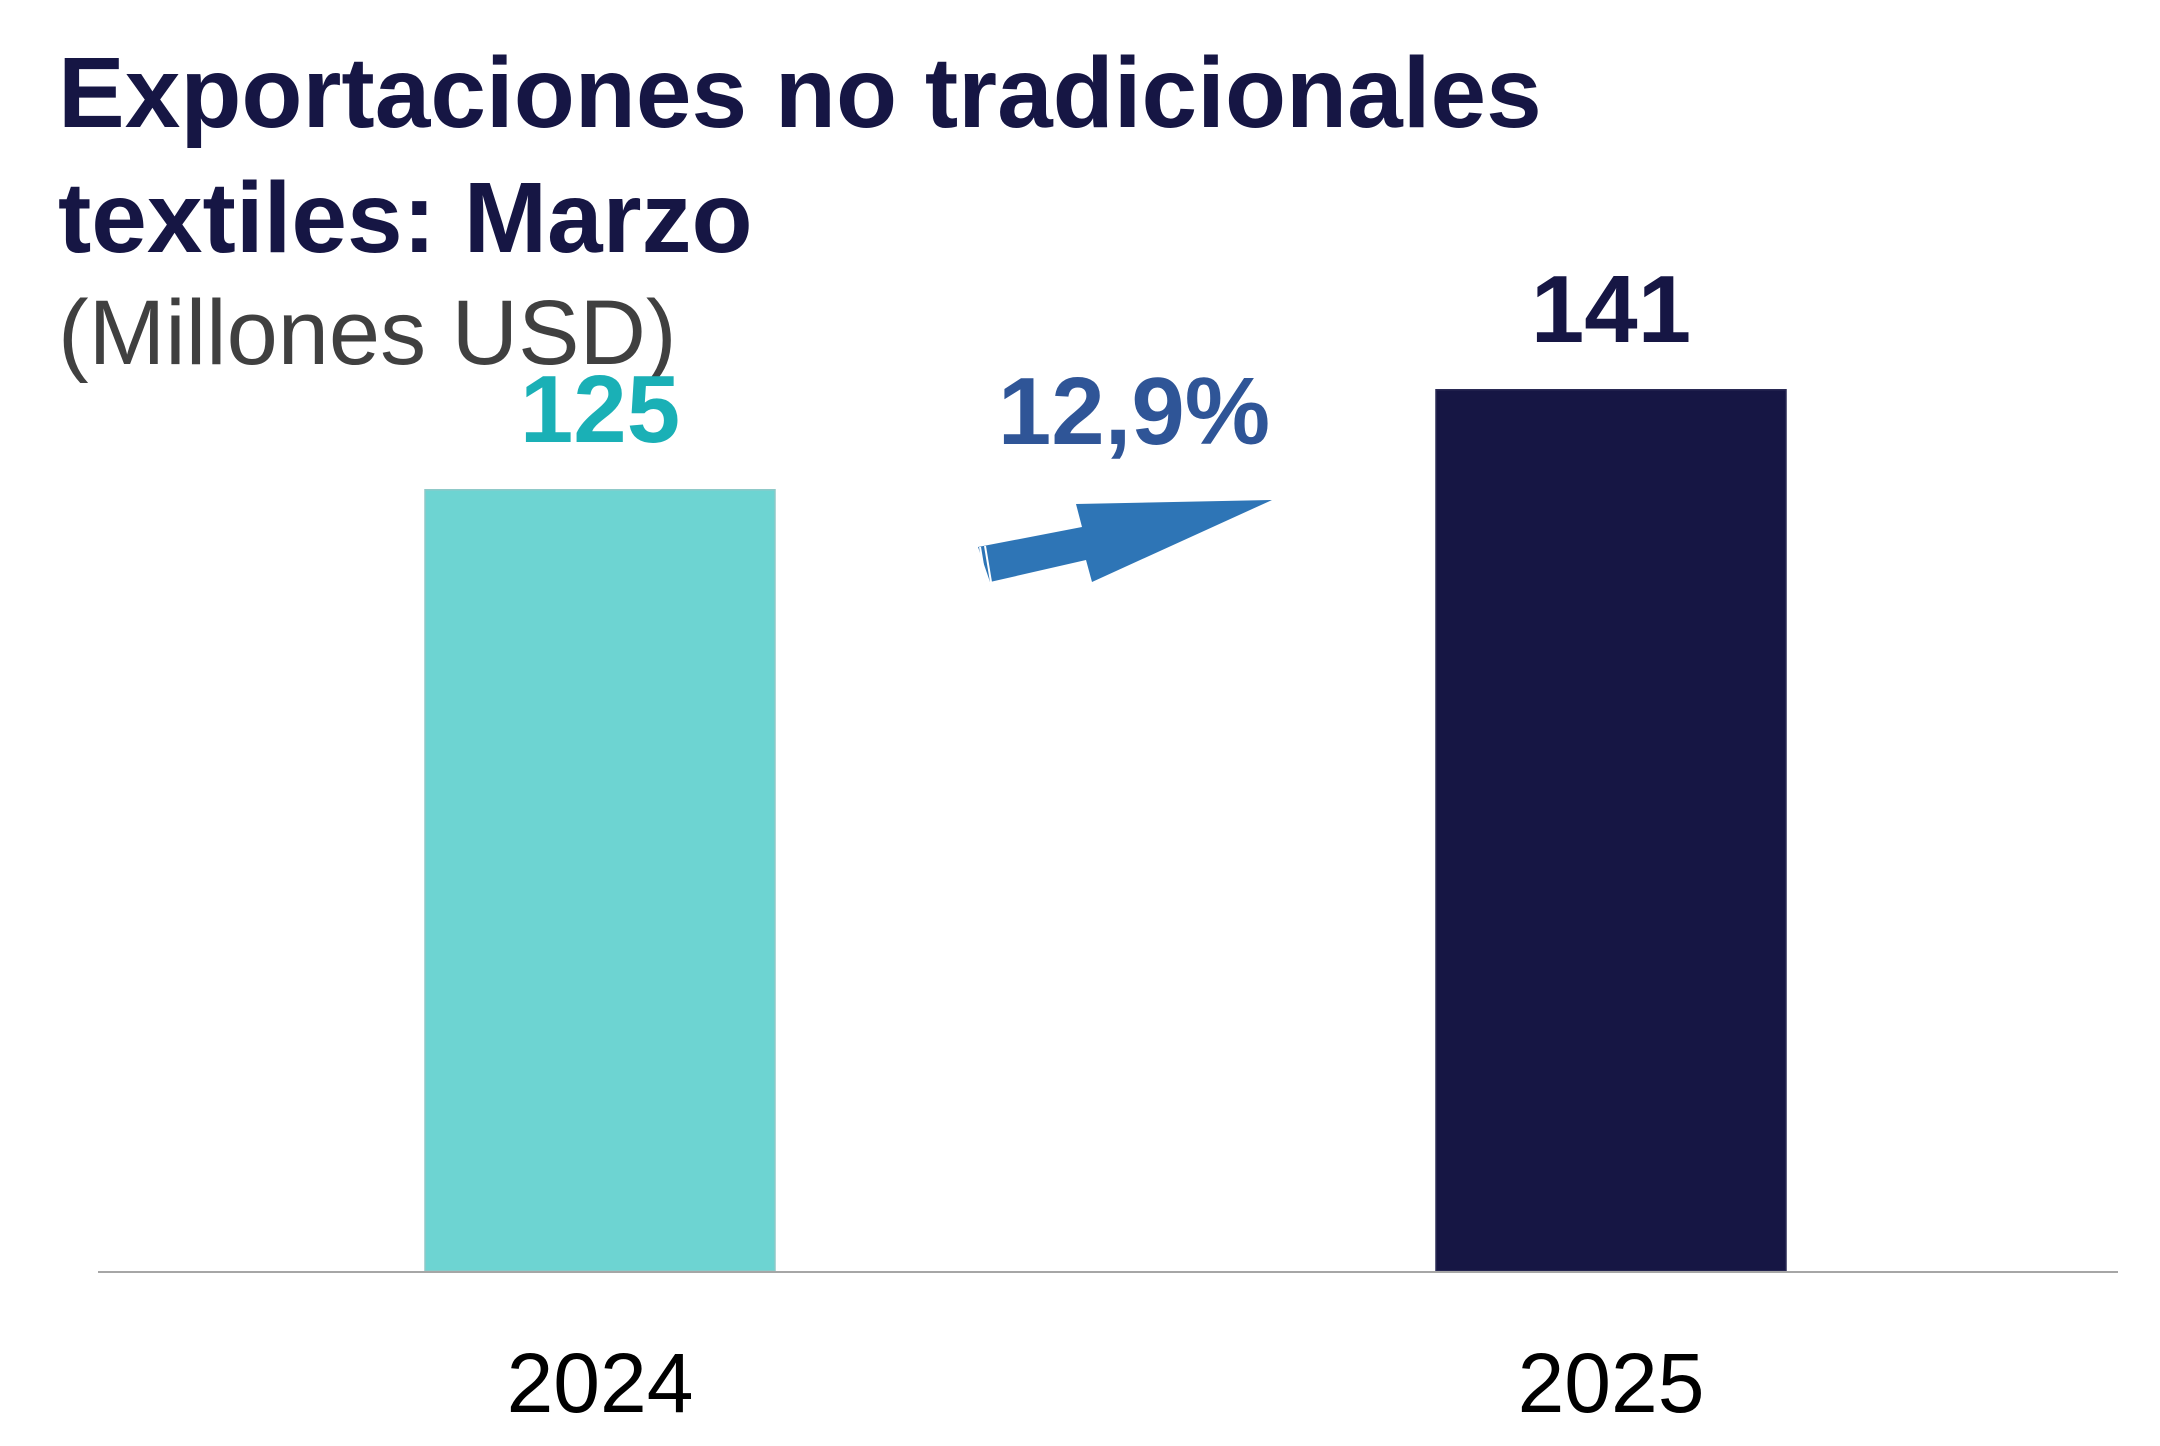 Image resolution: width=2160 pixels, height=1446 pixels. I want to click on chart-title-line-2: textiles: Marzo, so click(405, 218).